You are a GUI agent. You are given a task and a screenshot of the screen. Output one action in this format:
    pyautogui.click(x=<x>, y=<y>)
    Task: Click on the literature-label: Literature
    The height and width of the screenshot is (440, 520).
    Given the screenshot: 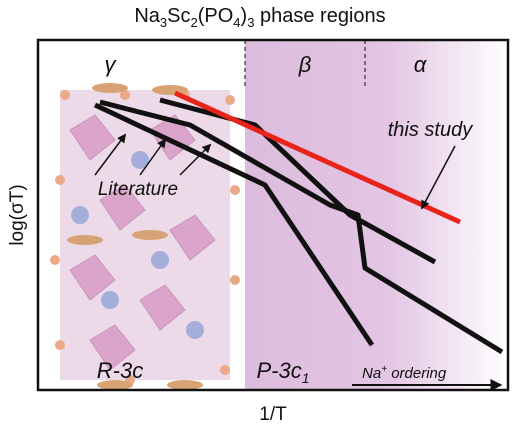 What is the action you would take?
    pyautogui.click(x=138, y=189)
    